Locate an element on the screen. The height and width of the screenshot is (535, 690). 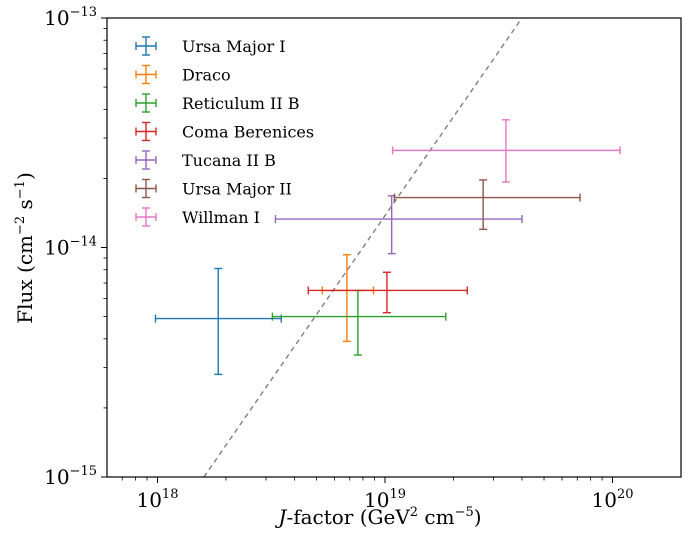
legend-label: Ursa Major II is located at coordinates (237, 189).